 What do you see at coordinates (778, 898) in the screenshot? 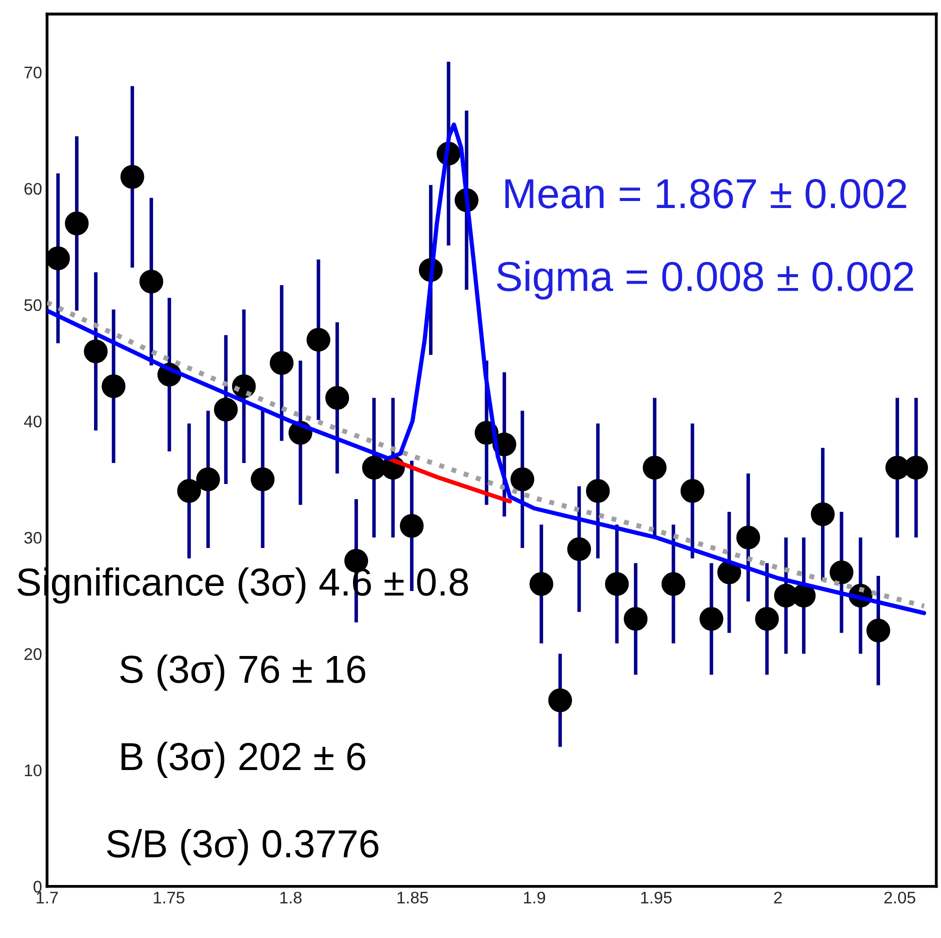
I see `x-tick-label: 2` at bounding box center [778, 898].